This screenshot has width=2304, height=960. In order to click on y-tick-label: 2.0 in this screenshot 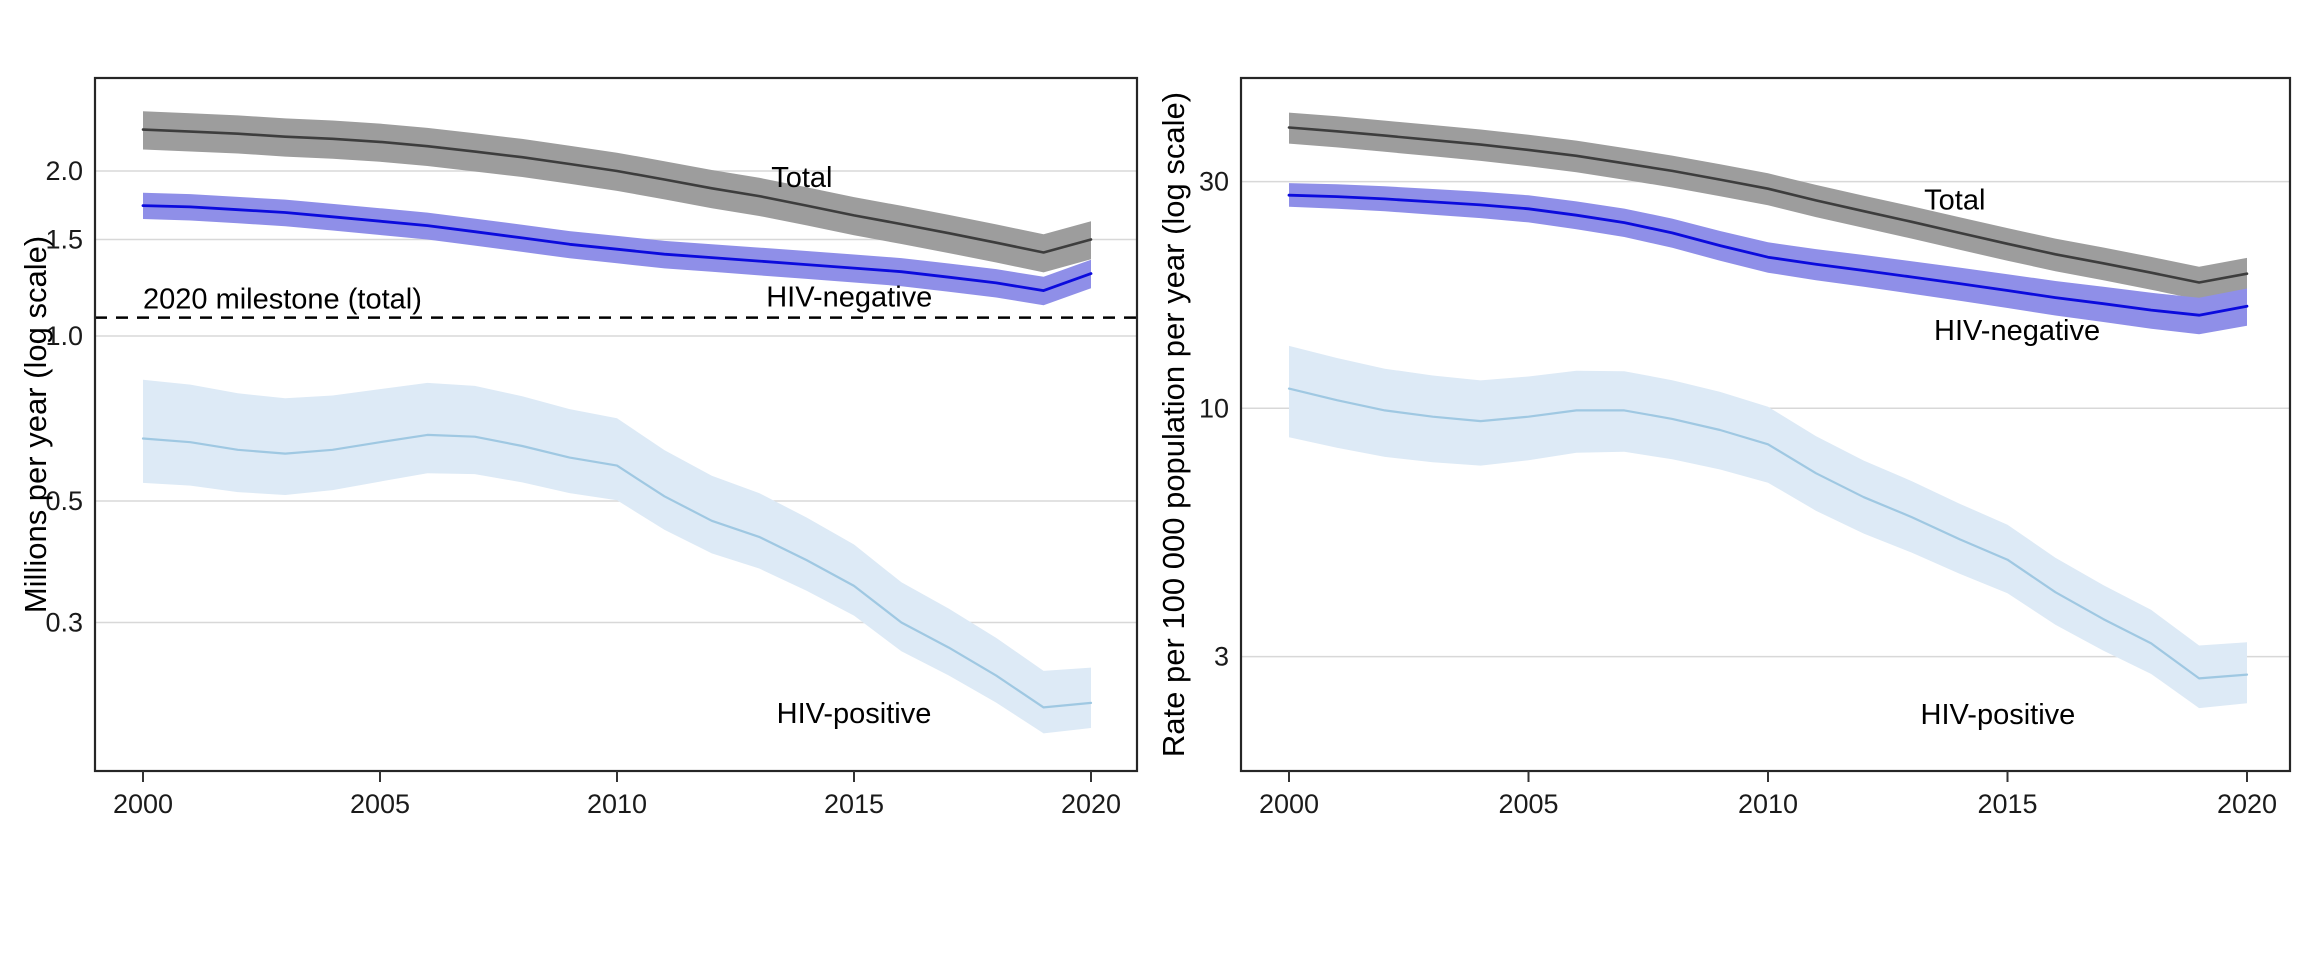, I will do `click(64, 171)`.